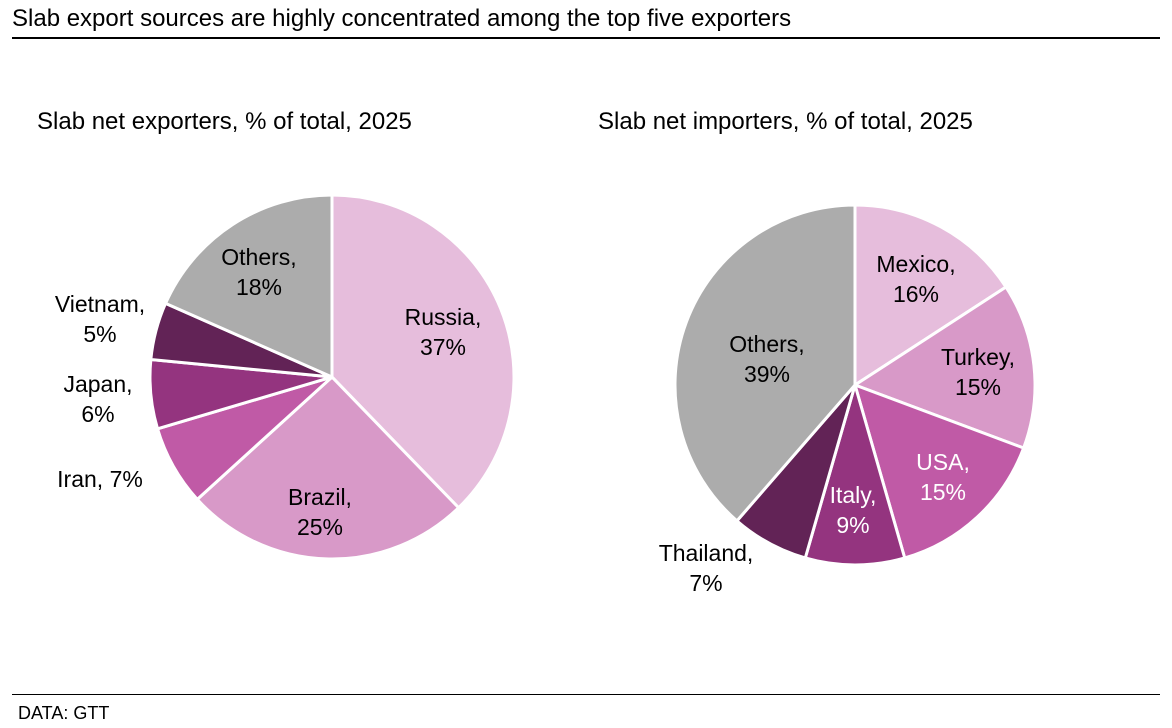  Describe the element at coordinates (943, 477) in the screenshot. I see `importers-label-usa: USA, 15%` at that location.